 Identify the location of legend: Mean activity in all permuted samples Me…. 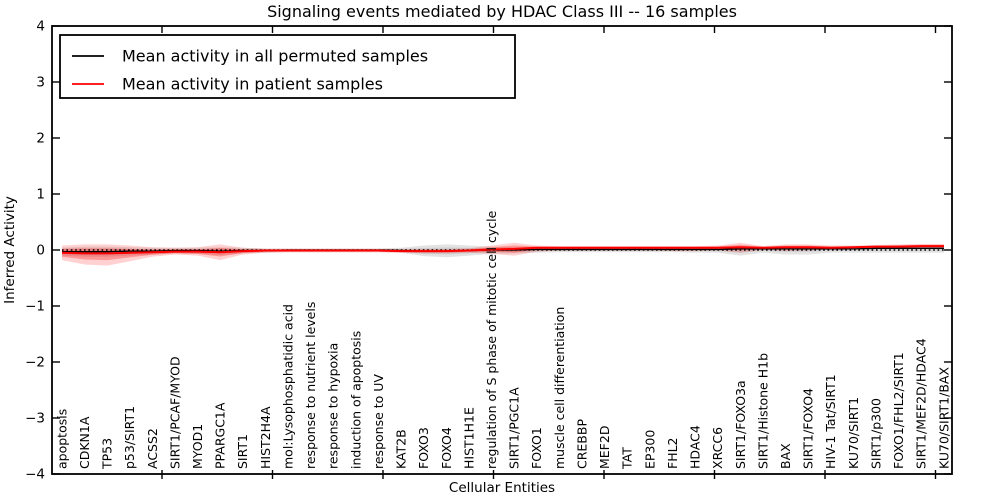
(287, 66).